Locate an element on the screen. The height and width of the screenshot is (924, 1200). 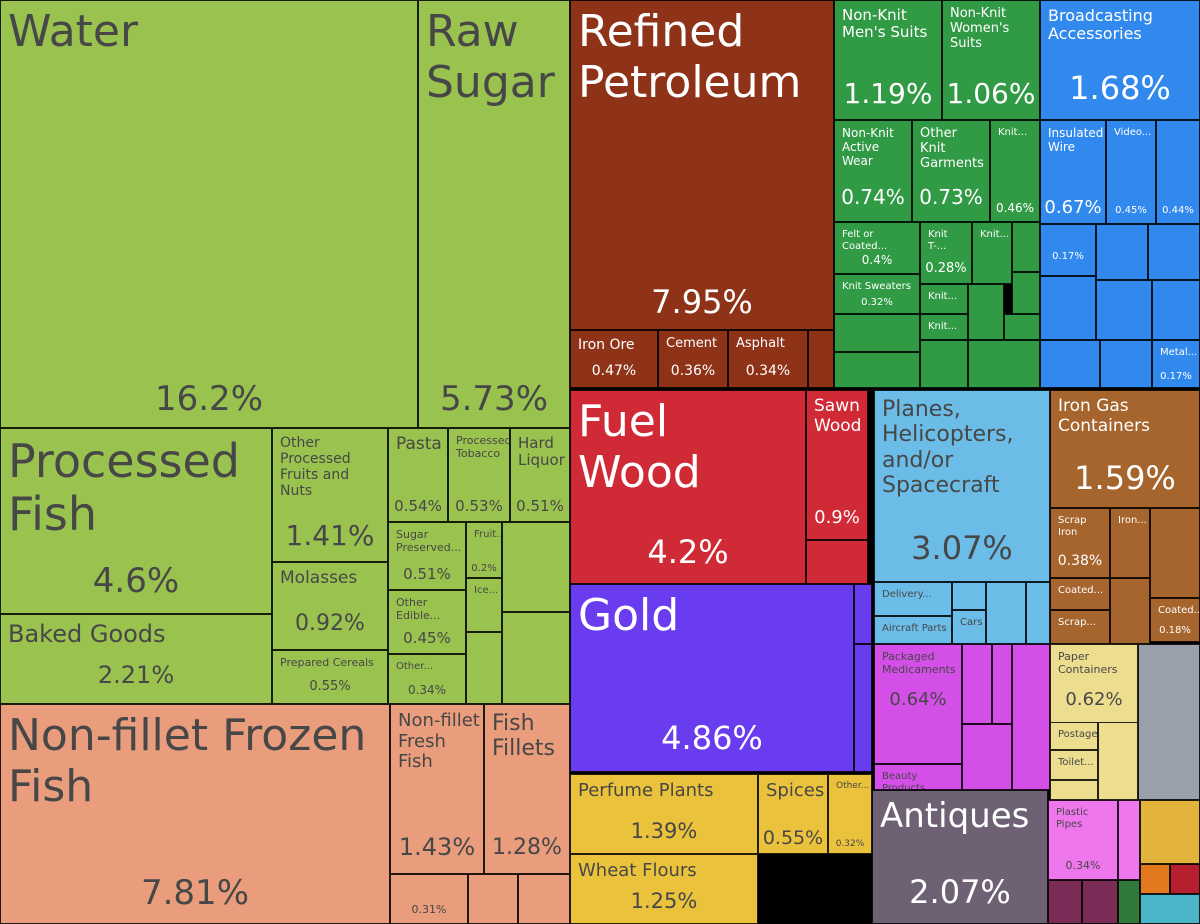
treemap-cell: Wheat Flours 1.25% is located at coordinates (664, 889).